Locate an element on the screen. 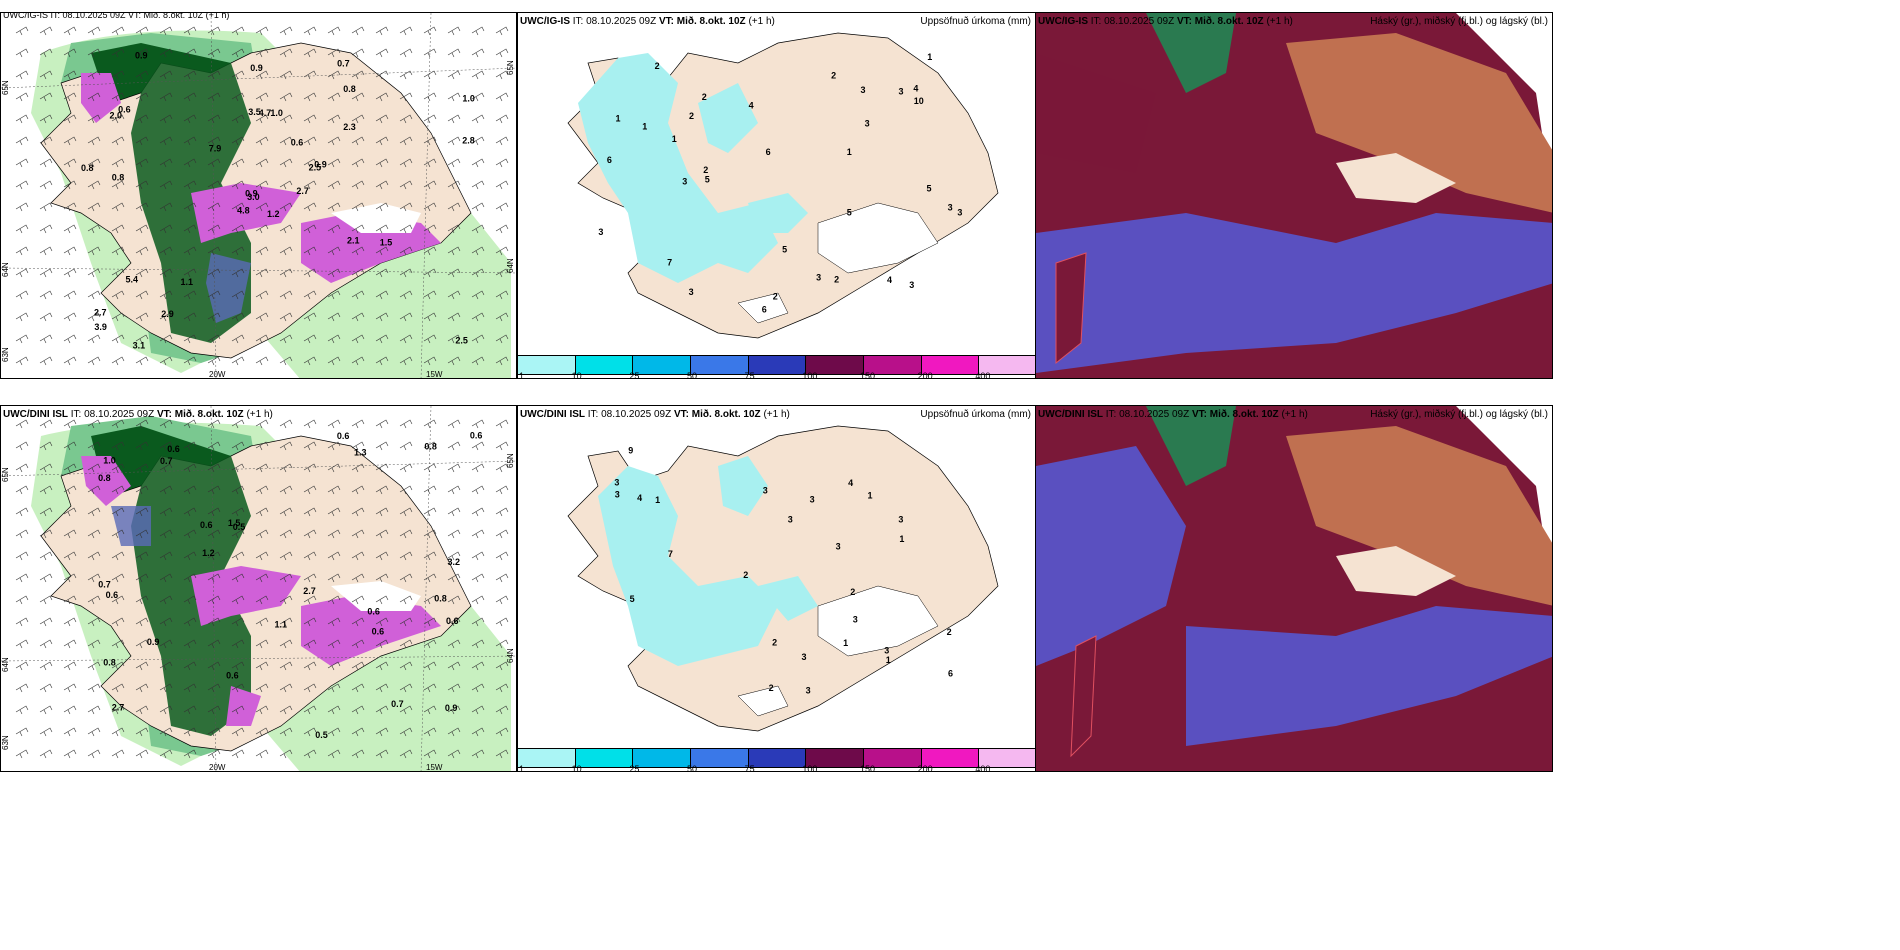 The image size is (1900, 950). map-value-label: 2.7 is located at coordinates (309, 591).